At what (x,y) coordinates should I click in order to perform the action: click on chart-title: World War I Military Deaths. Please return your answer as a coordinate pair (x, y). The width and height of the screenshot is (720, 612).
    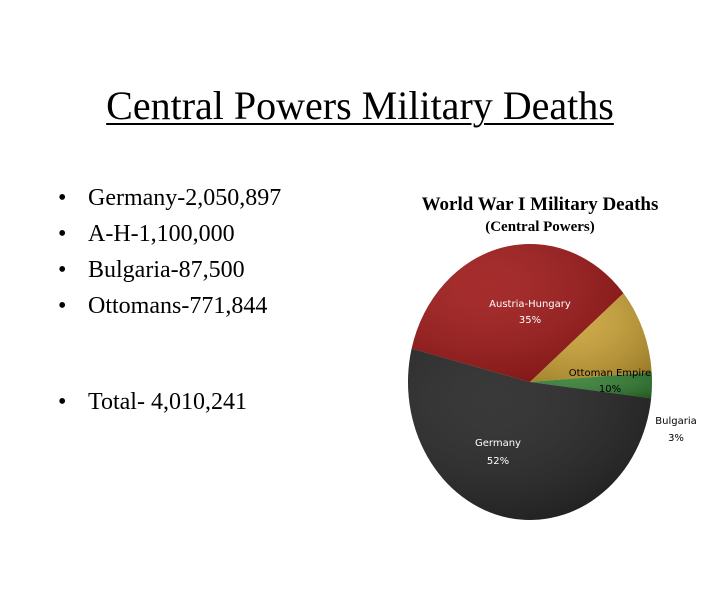
    Looking at the image, I should click on (540, 204).